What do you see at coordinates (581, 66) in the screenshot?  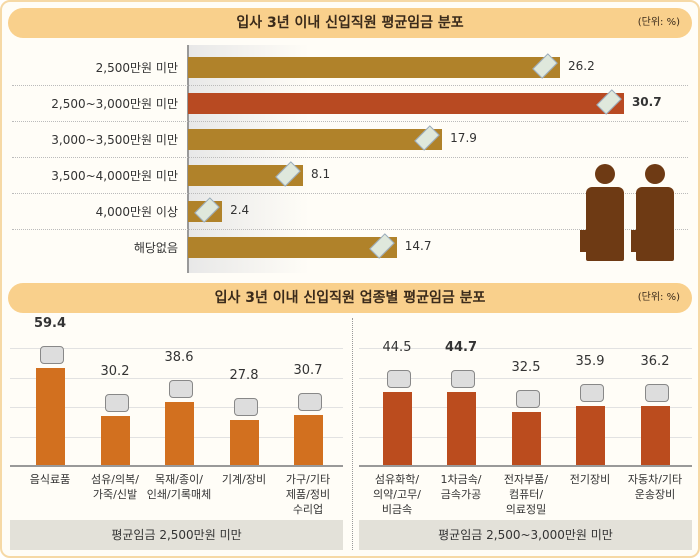 I see `value-label: 26.2` at bounding box center [581, 66].